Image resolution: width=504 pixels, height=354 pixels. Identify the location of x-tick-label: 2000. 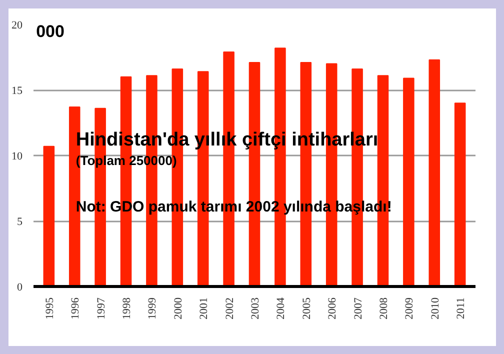
(178, 308).